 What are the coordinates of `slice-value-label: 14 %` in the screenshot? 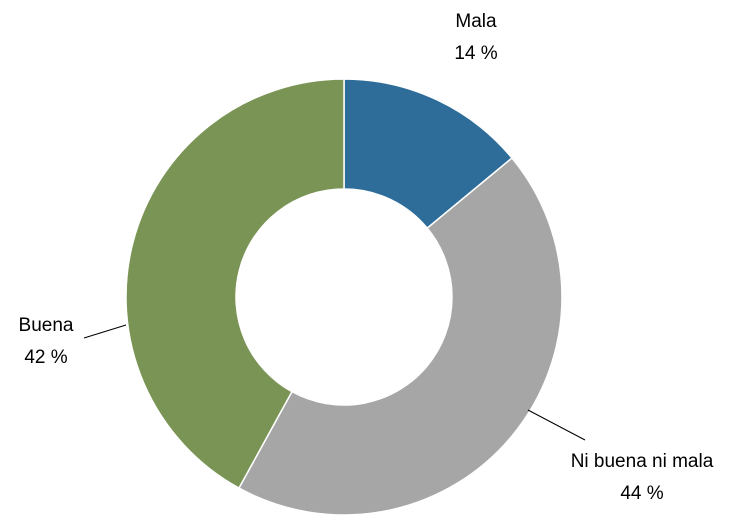 It's located at (475, 53).